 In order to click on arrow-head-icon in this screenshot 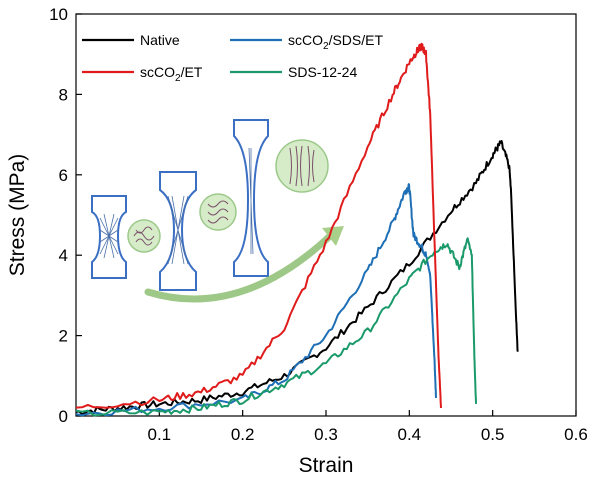, I will do `click(333, 236)`.